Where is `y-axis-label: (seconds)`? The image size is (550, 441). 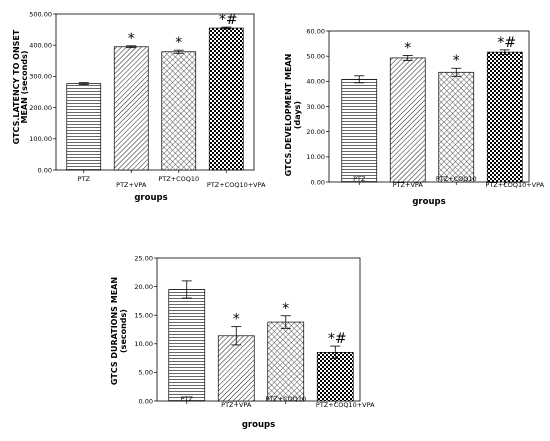 y-axis-label: (seconds) is located at coordinates (123, 331).